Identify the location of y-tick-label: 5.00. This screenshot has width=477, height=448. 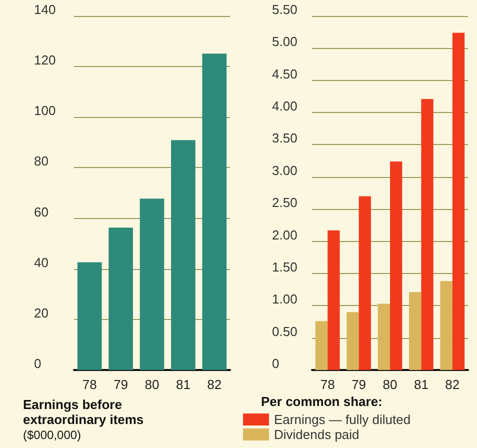
(285, 42).